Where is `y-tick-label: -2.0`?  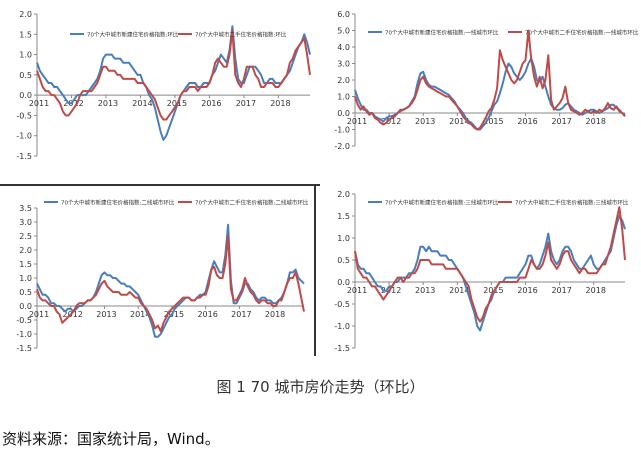
y-tick-label: -2.0 is located at coordinates (342, 146).